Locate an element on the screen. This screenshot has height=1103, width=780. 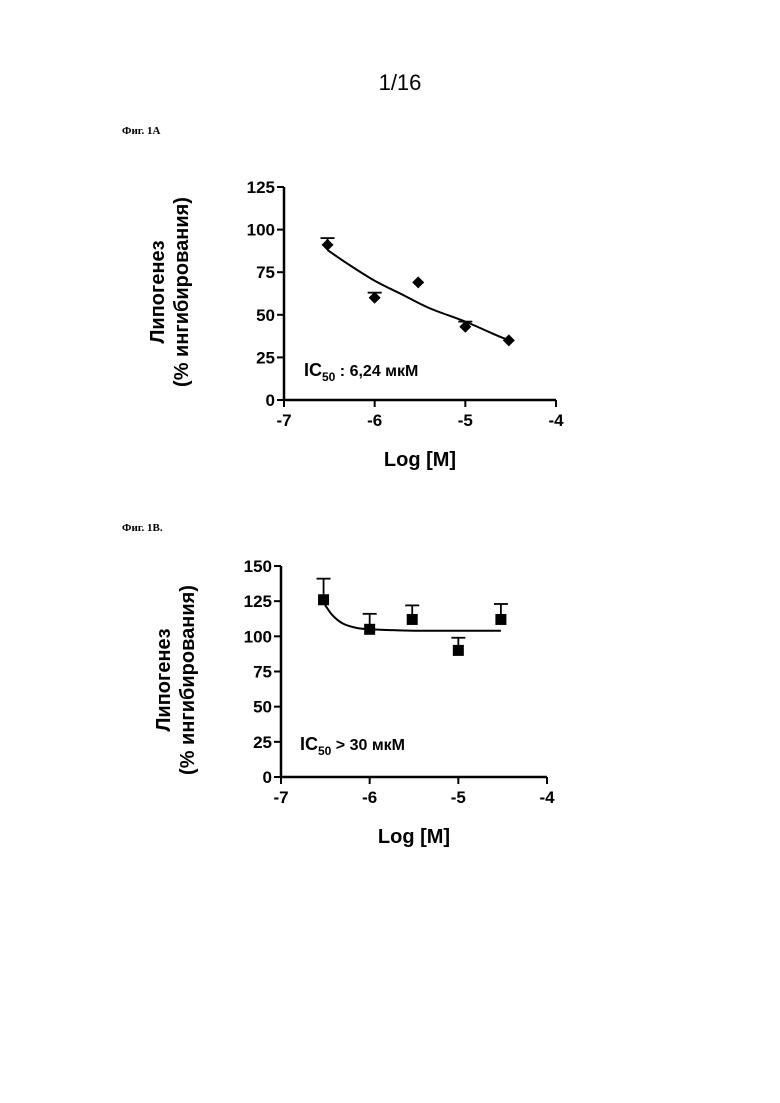
figure-1a-label: Фиг. 1А is located at coordinates (141, 131).